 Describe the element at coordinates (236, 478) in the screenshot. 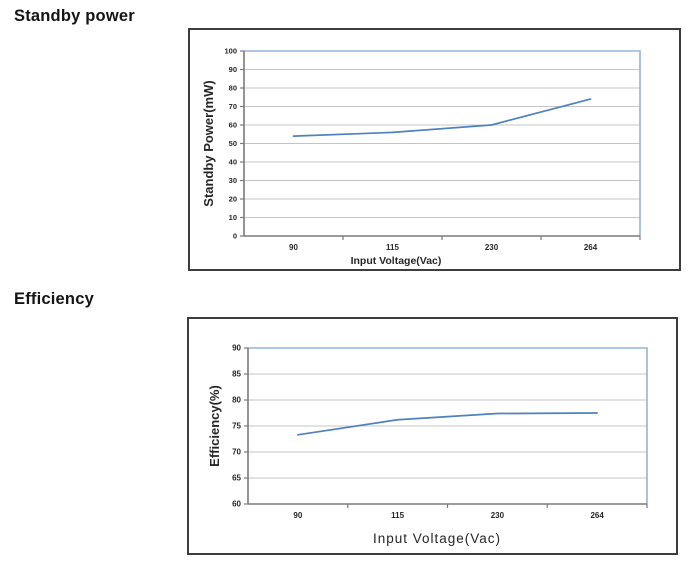

I see `y-tick-label: 65` at that location.